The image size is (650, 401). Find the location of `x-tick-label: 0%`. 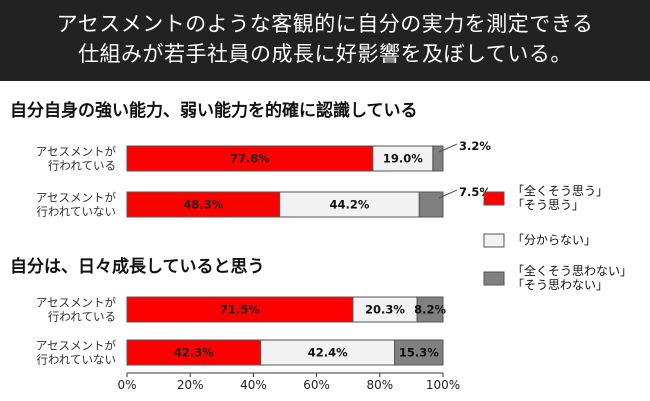

x-tick-label: 0% is located at coordinates (126, 385).